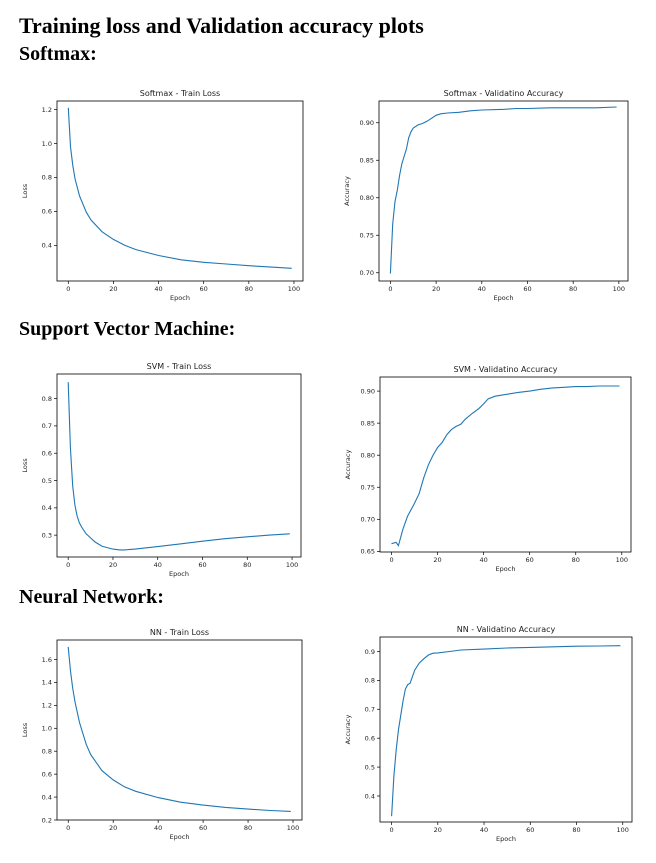 This screenshot has height=863, width=656. Describe the element at coordinates (347, 191) in the screenshot. I see `softmax-validation-accuracy-y-axis-label: Accuracy` at that location.